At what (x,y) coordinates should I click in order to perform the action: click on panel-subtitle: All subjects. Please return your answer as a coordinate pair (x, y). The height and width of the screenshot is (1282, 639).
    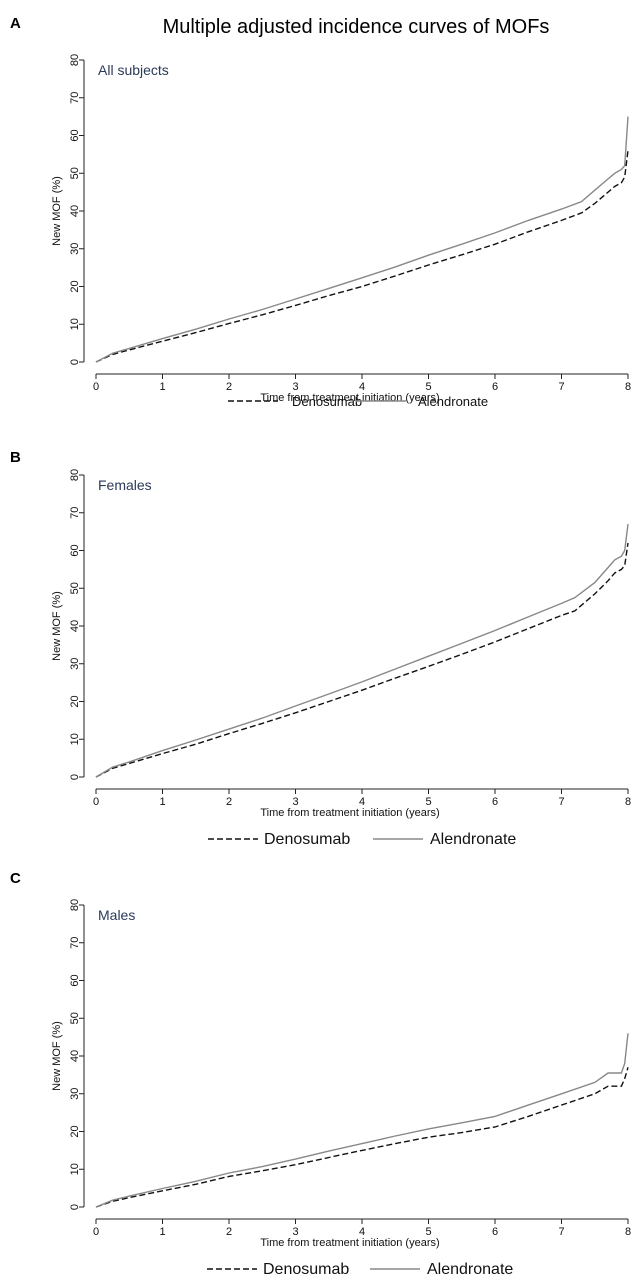
    Looking at the image, I should click on (133, 70).